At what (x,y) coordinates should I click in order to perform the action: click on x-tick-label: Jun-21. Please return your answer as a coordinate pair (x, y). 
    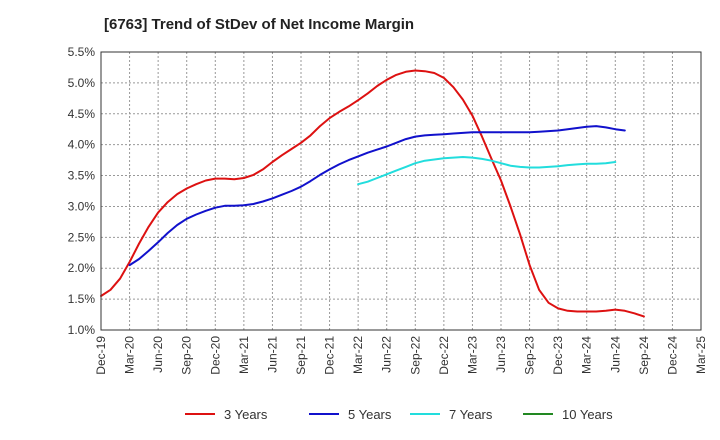
    Looking at the image, I should click on (272, 354).